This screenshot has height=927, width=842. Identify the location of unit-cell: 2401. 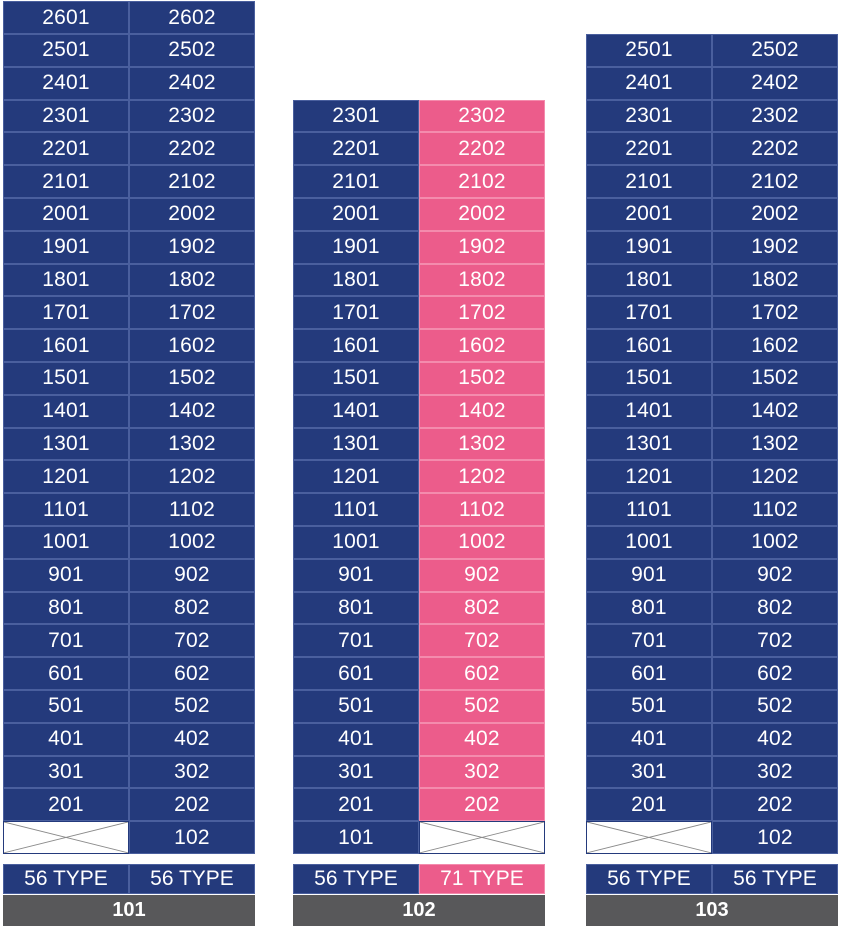
(66, 83).